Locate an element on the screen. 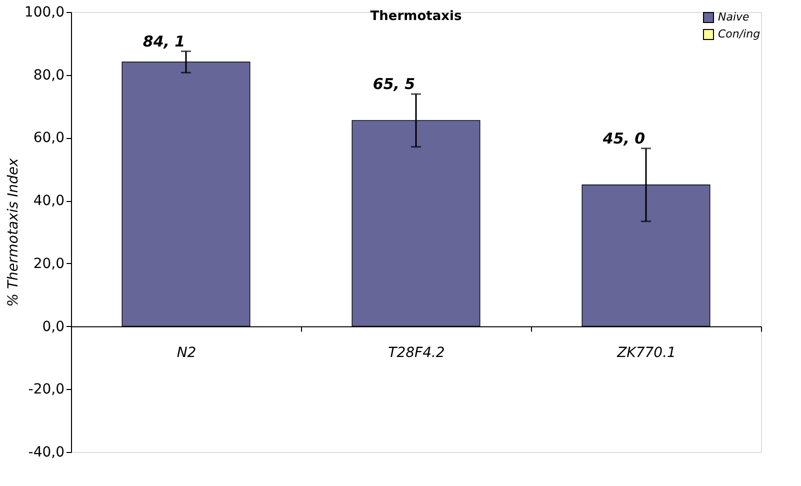  y-tick-label: 60,0 is located at coordinates (48, 138).